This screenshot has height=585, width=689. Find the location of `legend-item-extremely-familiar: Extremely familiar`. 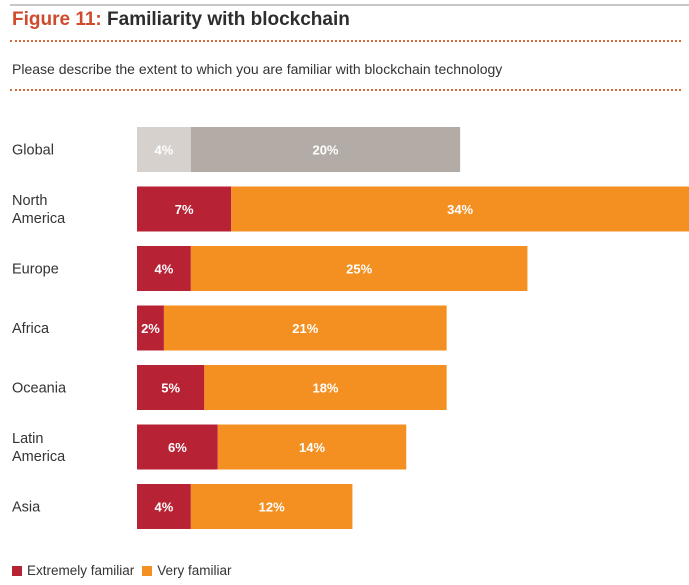

legend-item-extremely-familiar: Extremely familiar is located at coordinates (73, 570).